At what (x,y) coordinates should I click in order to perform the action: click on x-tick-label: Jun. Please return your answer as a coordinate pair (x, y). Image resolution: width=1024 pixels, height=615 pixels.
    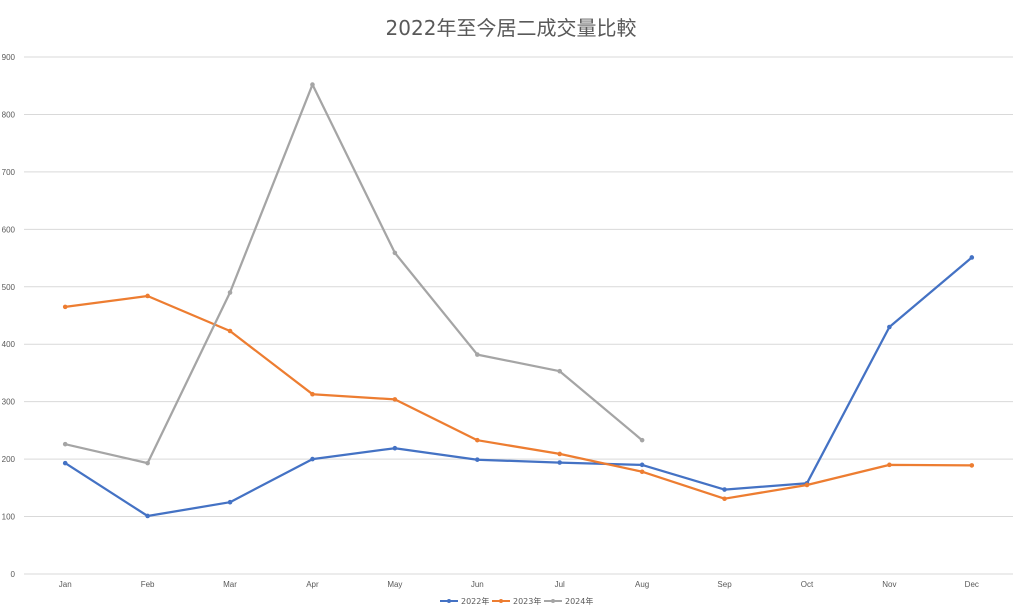
    Looking at the image, I should click on (477, 584).